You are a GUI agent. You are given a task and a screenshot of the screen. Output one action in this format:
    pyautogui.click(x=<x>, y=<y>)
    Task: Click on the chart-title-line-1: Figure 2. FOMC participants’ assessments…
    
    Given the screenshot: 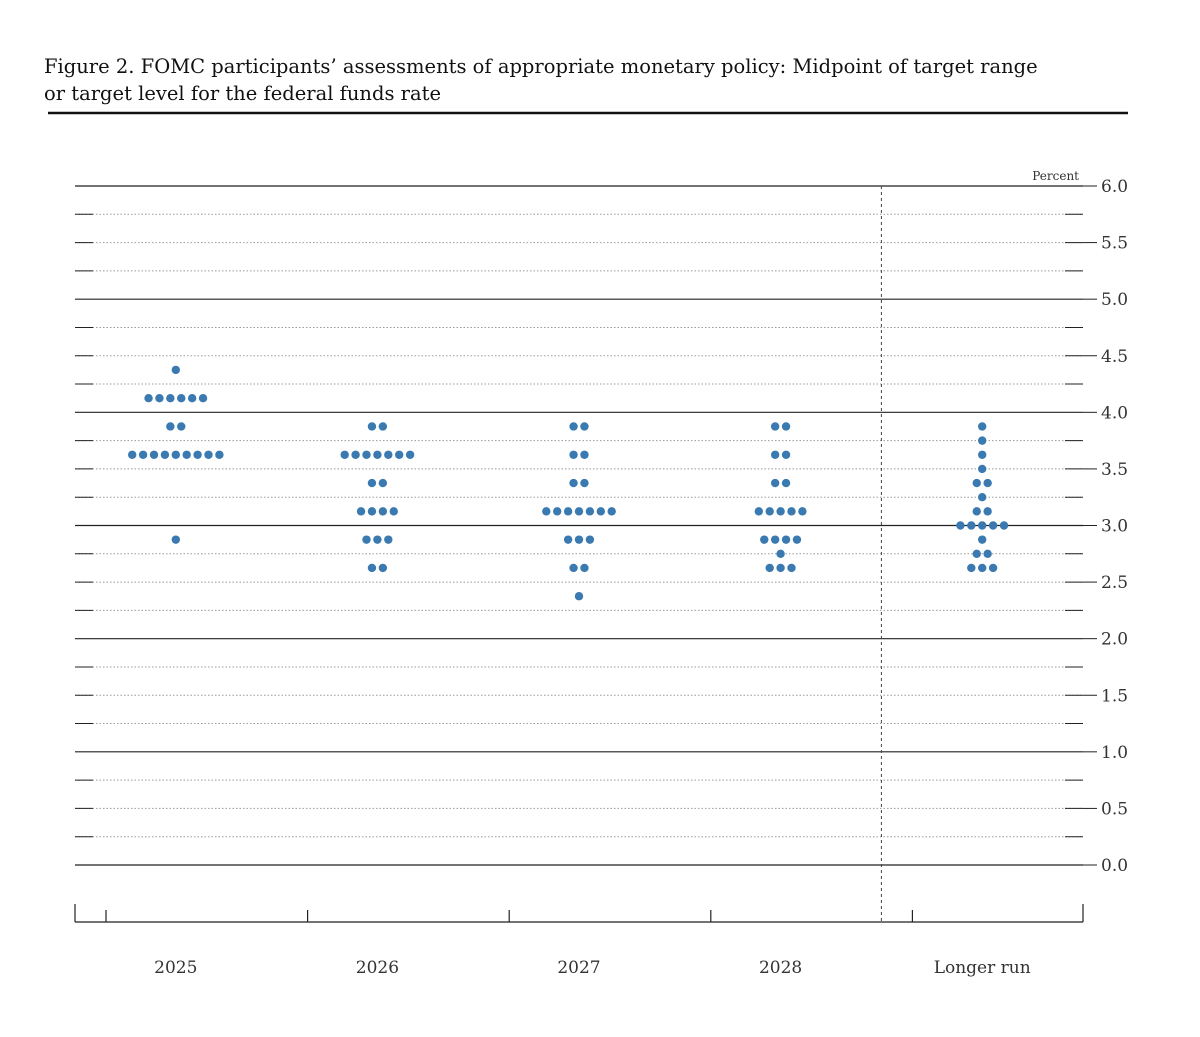 What is the action you would take?
    pyautogui.click(x=541, y=66)
    